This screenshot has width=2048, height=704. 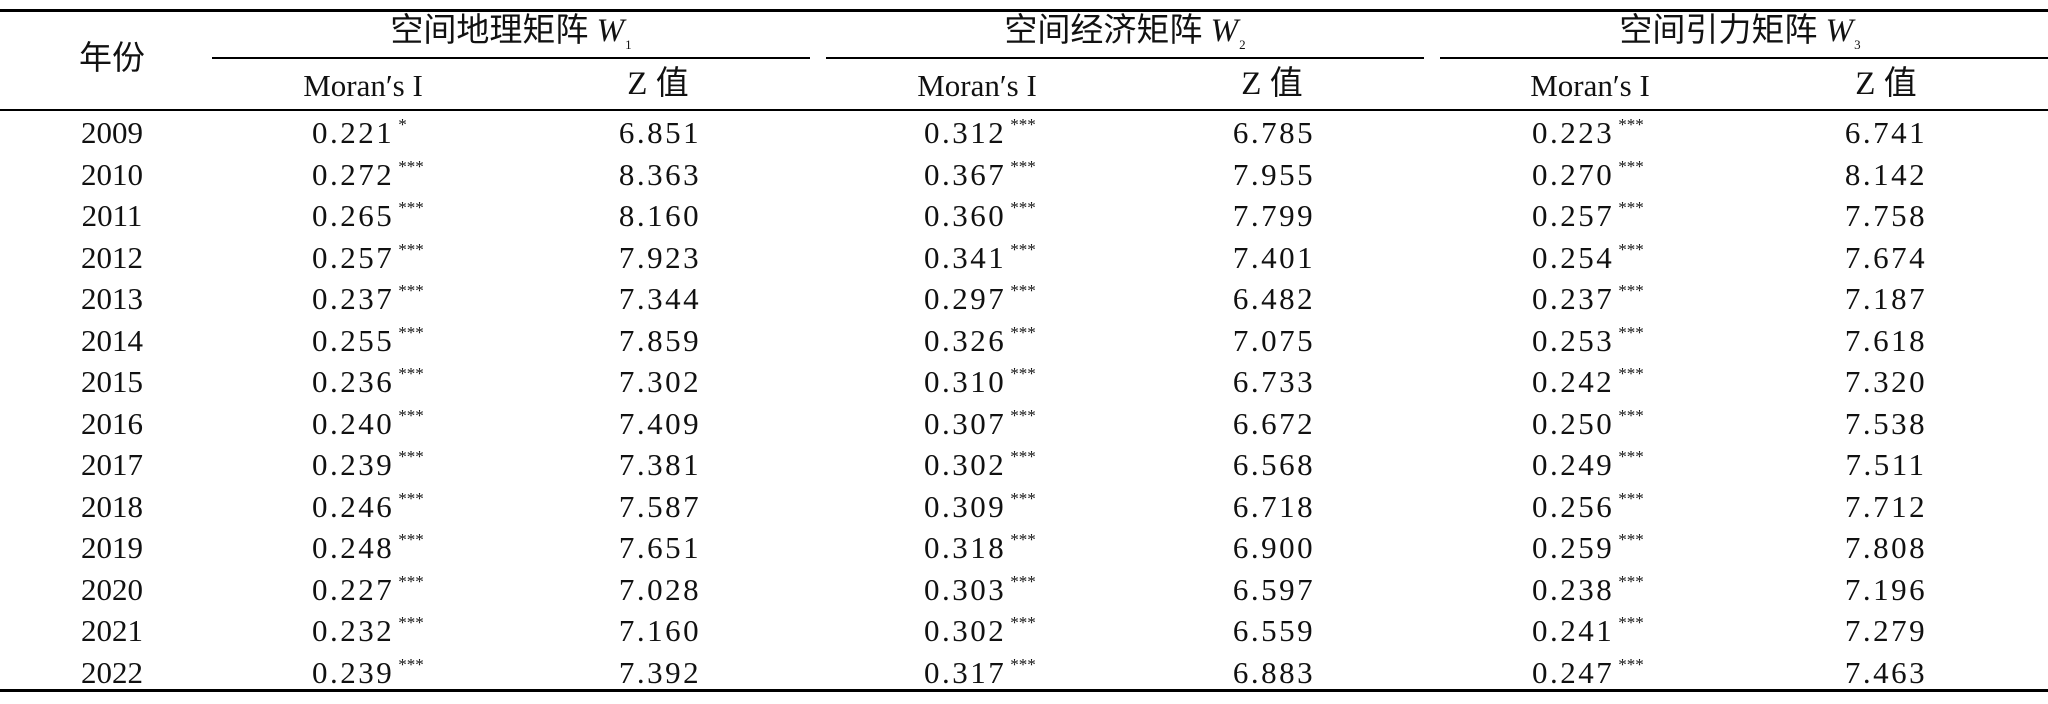 What do you see at coordinates (980, 629) in the screenshot?
I see `morans-i-cell: 0.302 ***` at bounding box center [980, 629].